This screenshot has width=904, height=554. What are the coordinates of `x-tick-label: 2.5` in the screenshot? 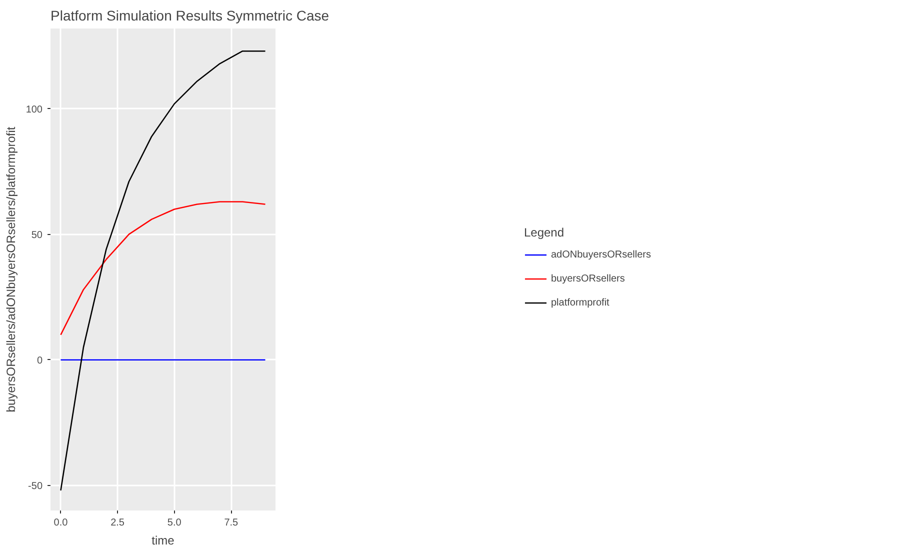 It's located at (117, 523).